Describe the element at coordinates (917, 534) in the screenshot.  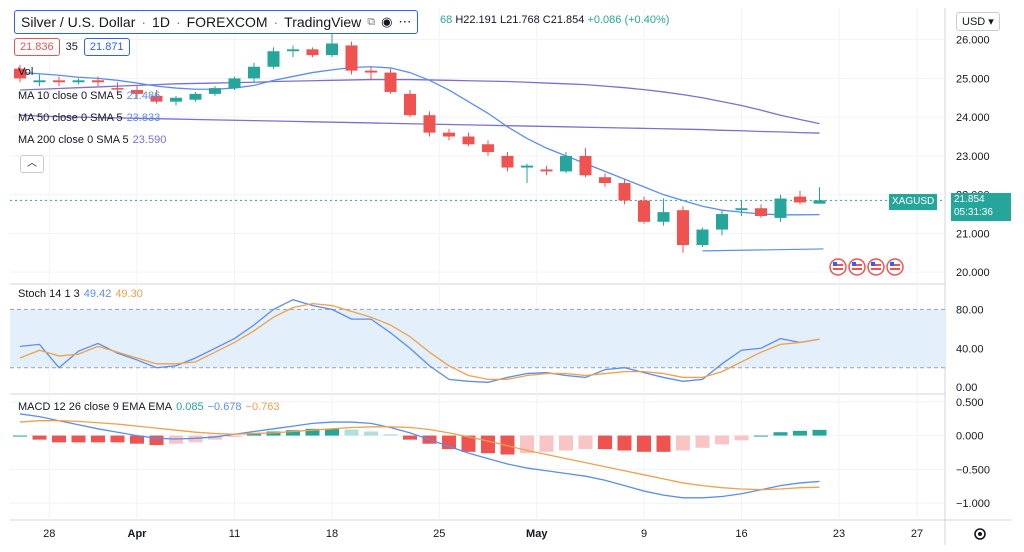
I see `time-tick-label: 27` at that location.